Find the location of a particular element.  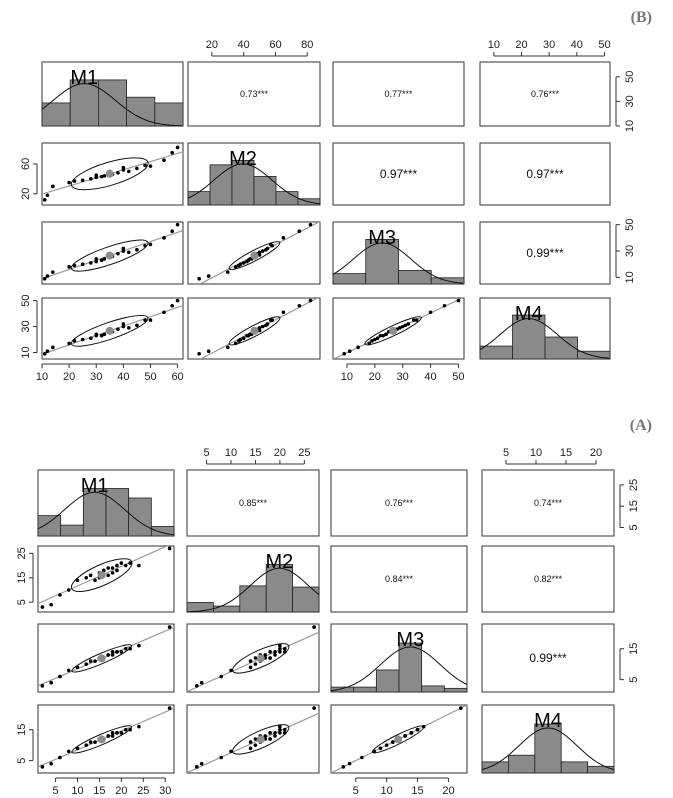

correlation-label: 0.97*** is located at coordinates (399, 174).